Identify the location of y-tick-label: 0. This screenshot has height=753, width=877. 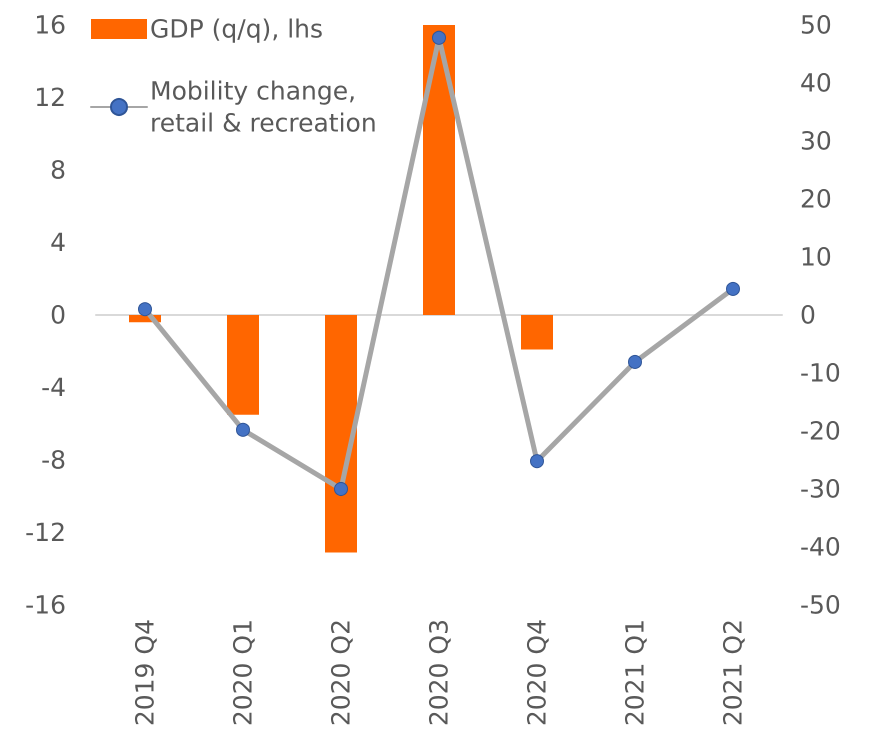
(58, 315).